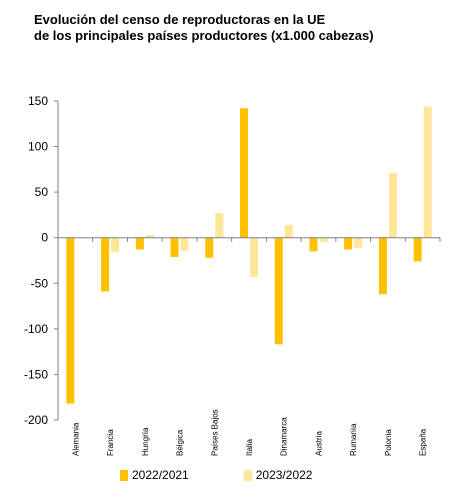 The width and height of the screenshot is (457, 500). What do you see at coordinates (42, 192) in the screenshot?
I see `y-tick-label: 50` at bounding box center [42, 192].